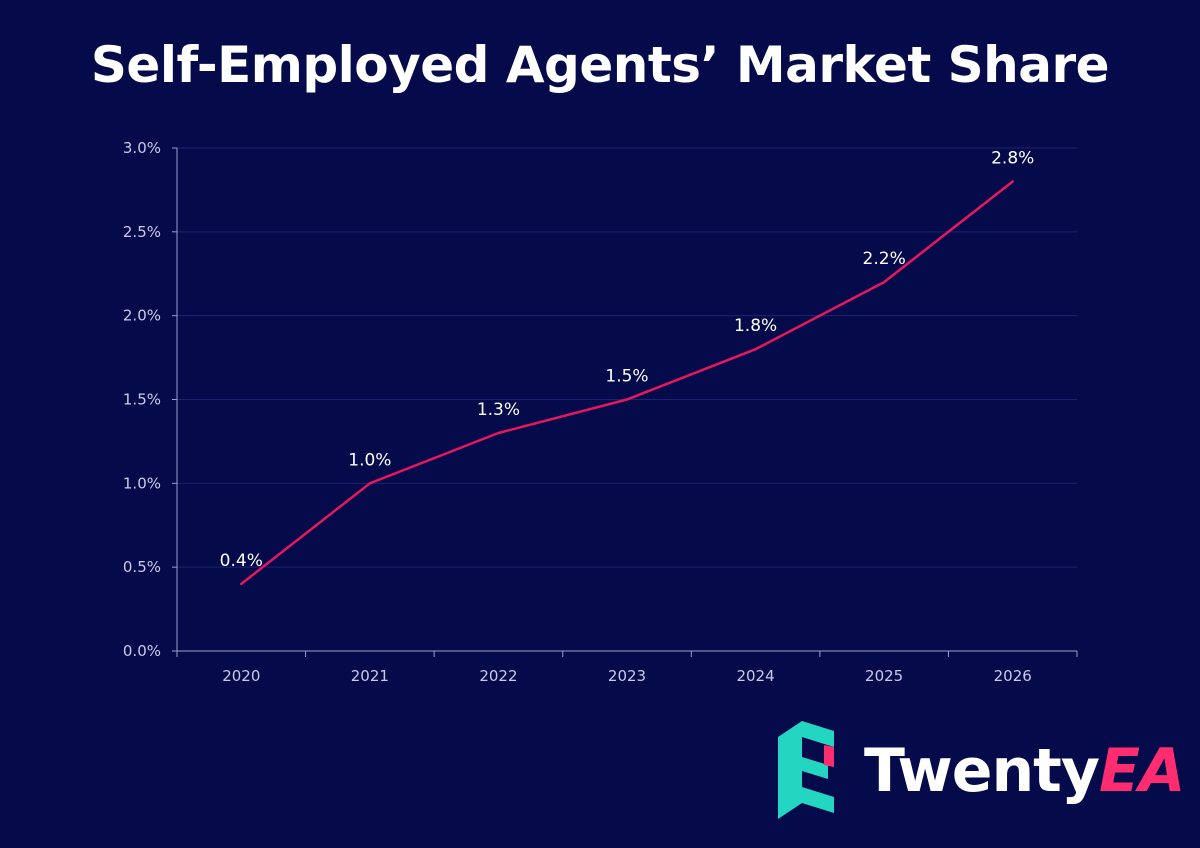 The width and height of the screenshot is (1200, 848). Describe the element at coordinates (142, 232) in the screenshot. I see `y-tick-label: 2.5%` at that location.